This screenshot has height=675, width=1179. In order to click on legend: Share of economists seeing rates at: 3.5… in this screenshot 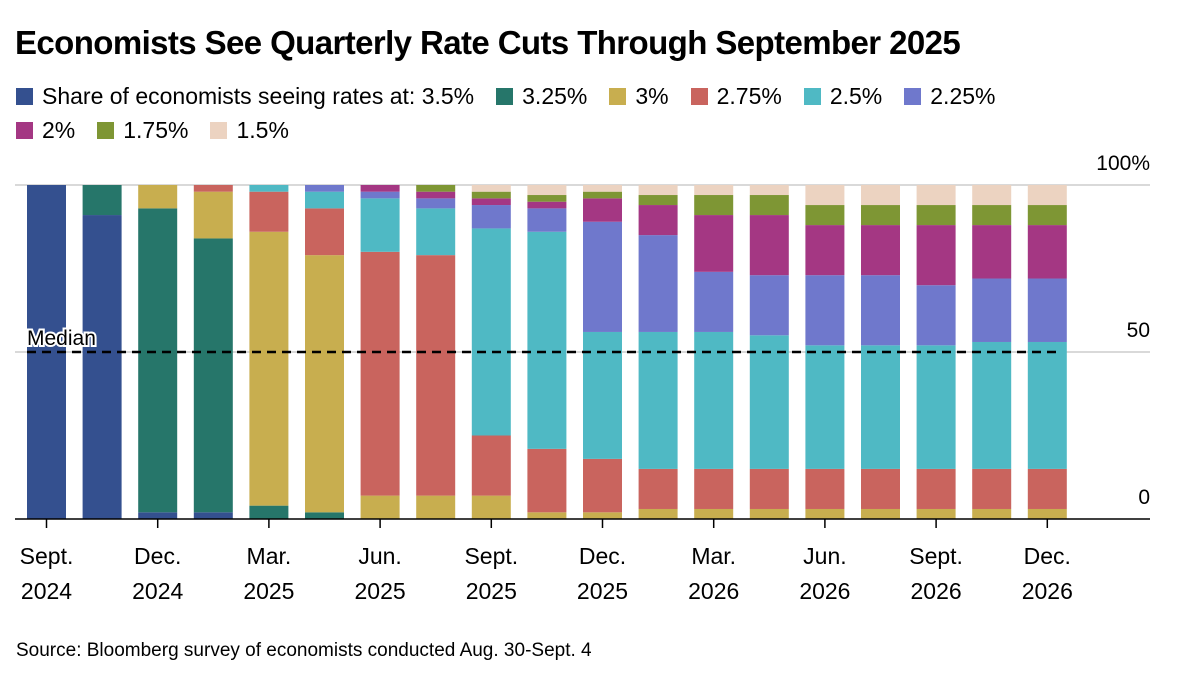, I will do `click(596, 114)`.